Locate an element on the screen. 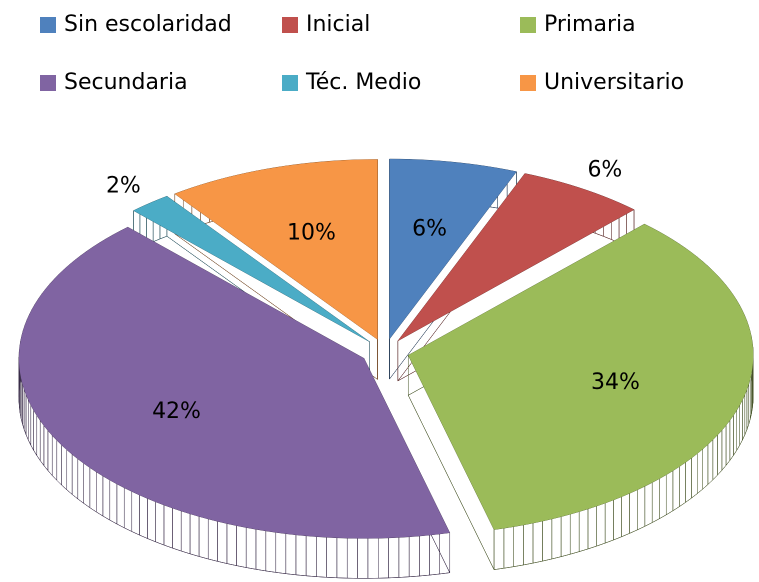 This screenshot has width=759, height=582. data-label: 10% is located at coordinates (311, 232).